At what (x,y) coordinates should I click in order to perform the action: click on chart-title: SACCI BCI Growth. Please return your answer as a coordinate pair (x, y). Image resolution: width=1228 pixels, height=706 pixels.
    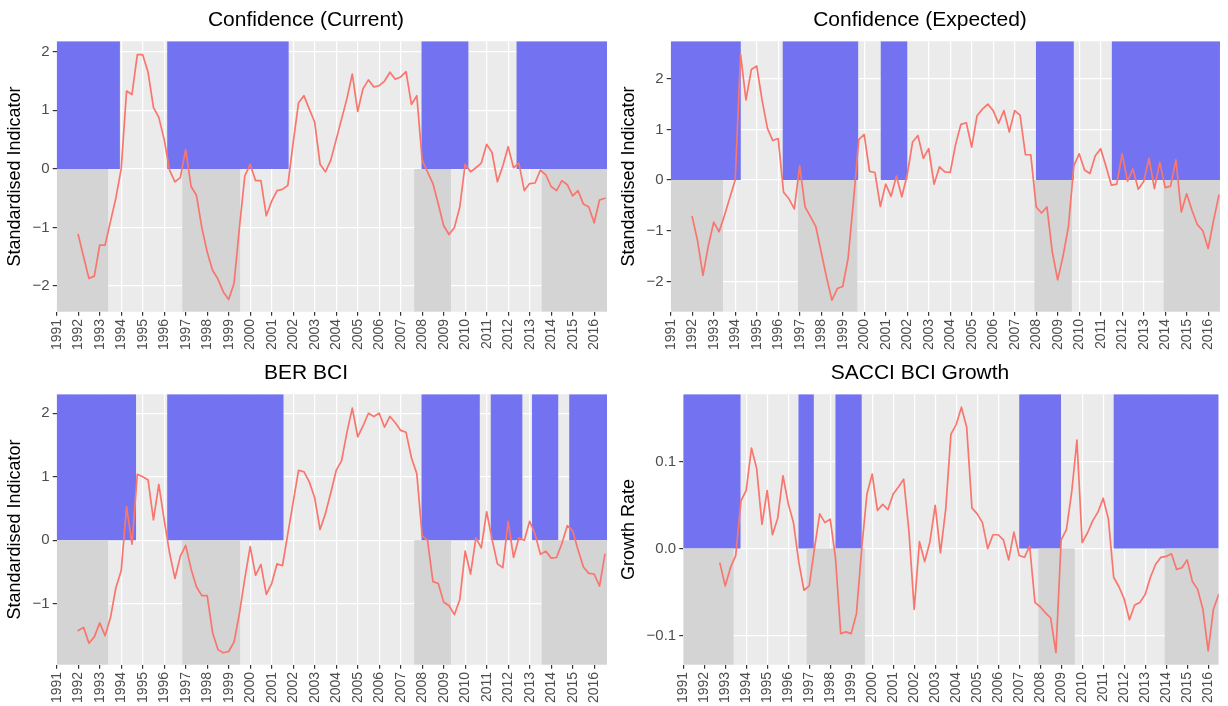
    Looking at the image, I should click on (920, 372).